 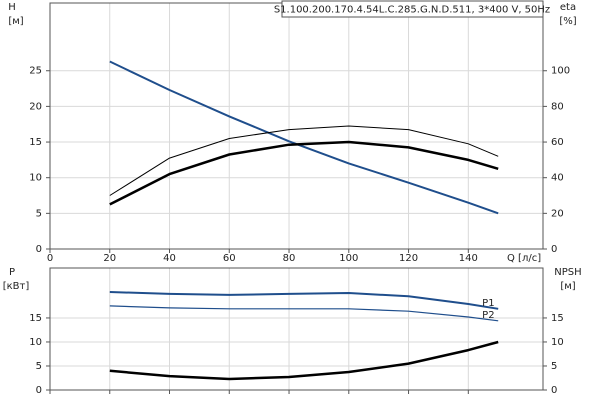 I want to click on x-tick-label: 140, so click(x=468, y=258).